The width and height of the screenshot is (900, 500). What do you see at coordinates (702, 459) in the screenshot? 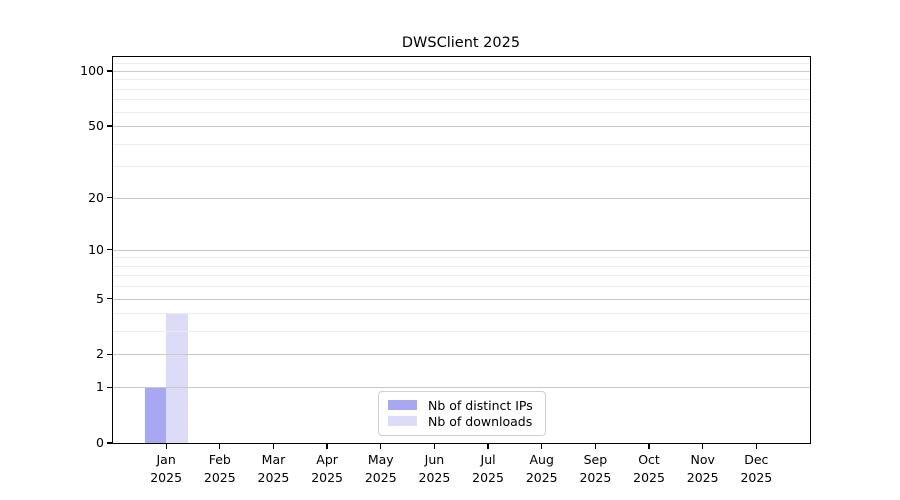
I see `x-tick-month: Nov` at bounding box center [702, 459].